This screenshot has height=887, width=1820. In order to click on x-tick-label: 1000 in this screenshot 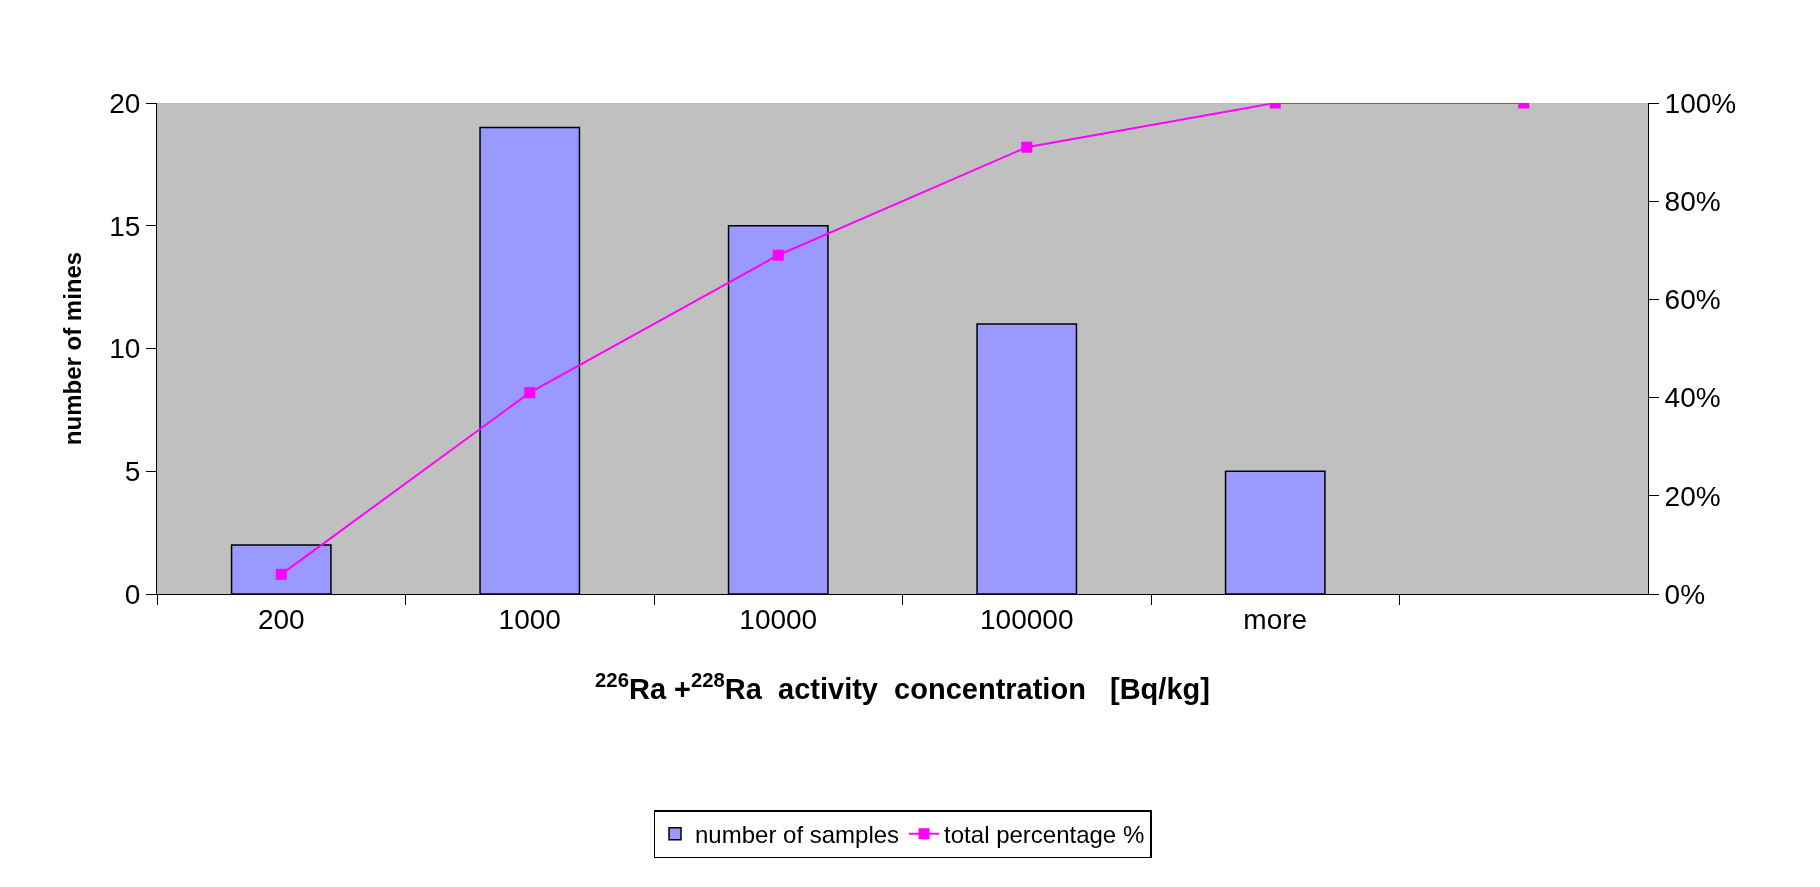, I will do `click(529, 619)`.